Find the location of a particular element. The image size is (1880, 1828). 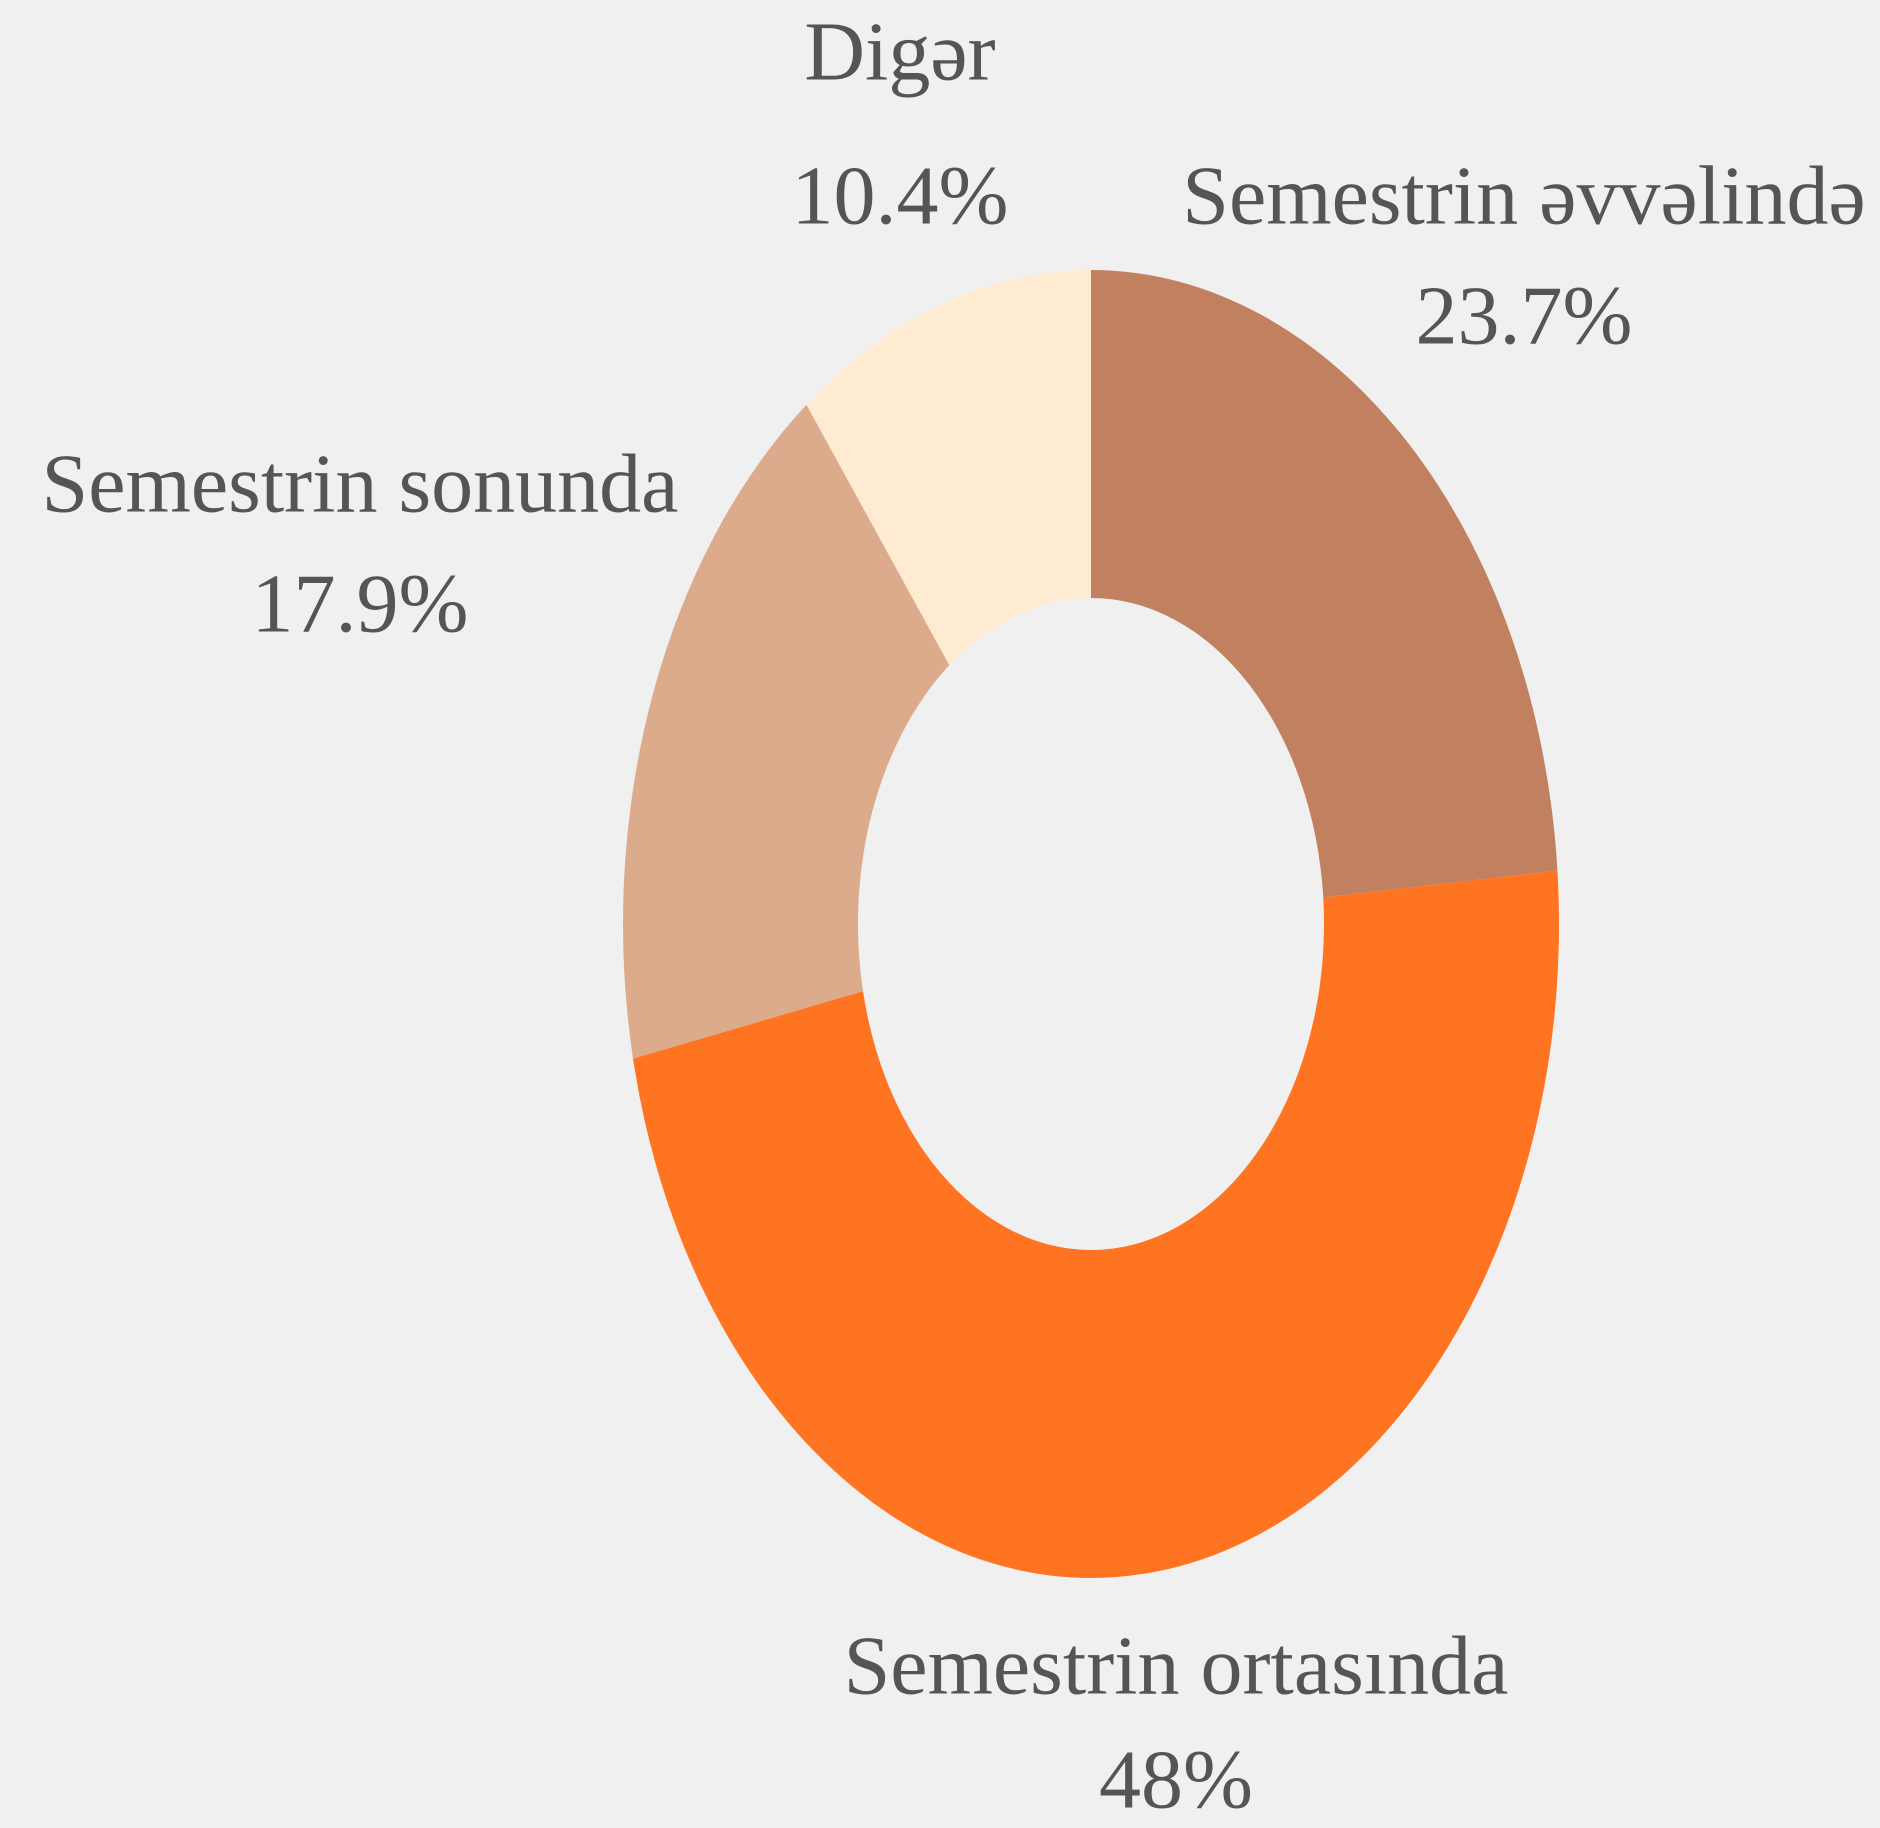

value-label: 48% is located at coordinates (1176, 1779).